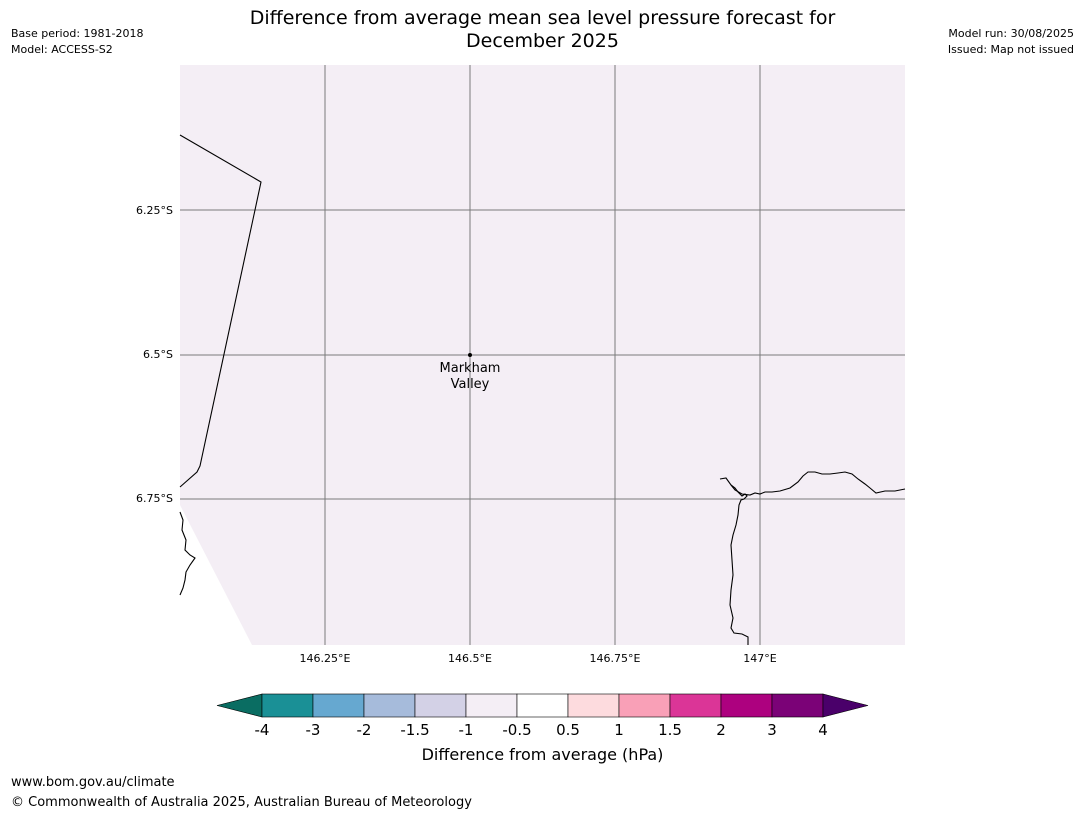 The width and height of the screenshot is (1085, 816). What do you see at coordinates (542, 41) in the screenshot?
I see `title-line-2: December 2025` at bounding box center [542, 41].